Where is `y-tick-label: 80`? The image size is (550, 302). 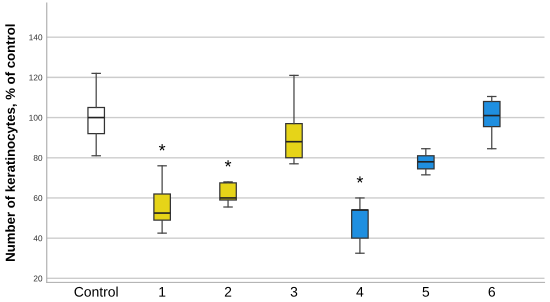
y-tick-label: 80 is located at coordinates (38, 157).